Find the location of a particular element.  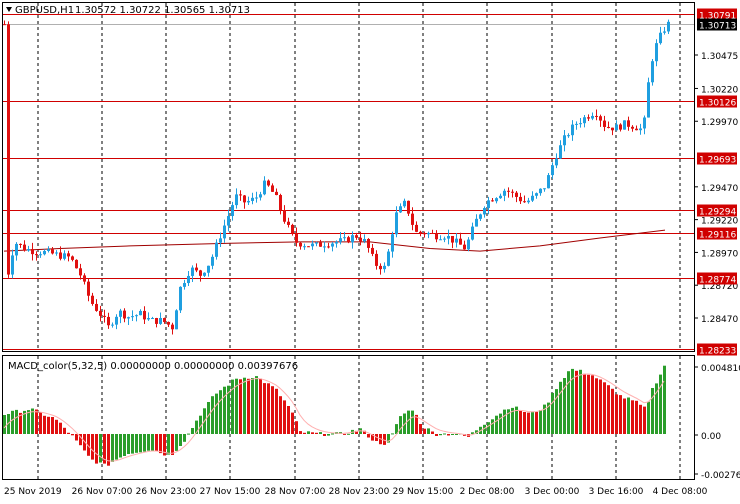

time-axis-label: 28 Nov 07:00 is located at coordinates (295, 492).